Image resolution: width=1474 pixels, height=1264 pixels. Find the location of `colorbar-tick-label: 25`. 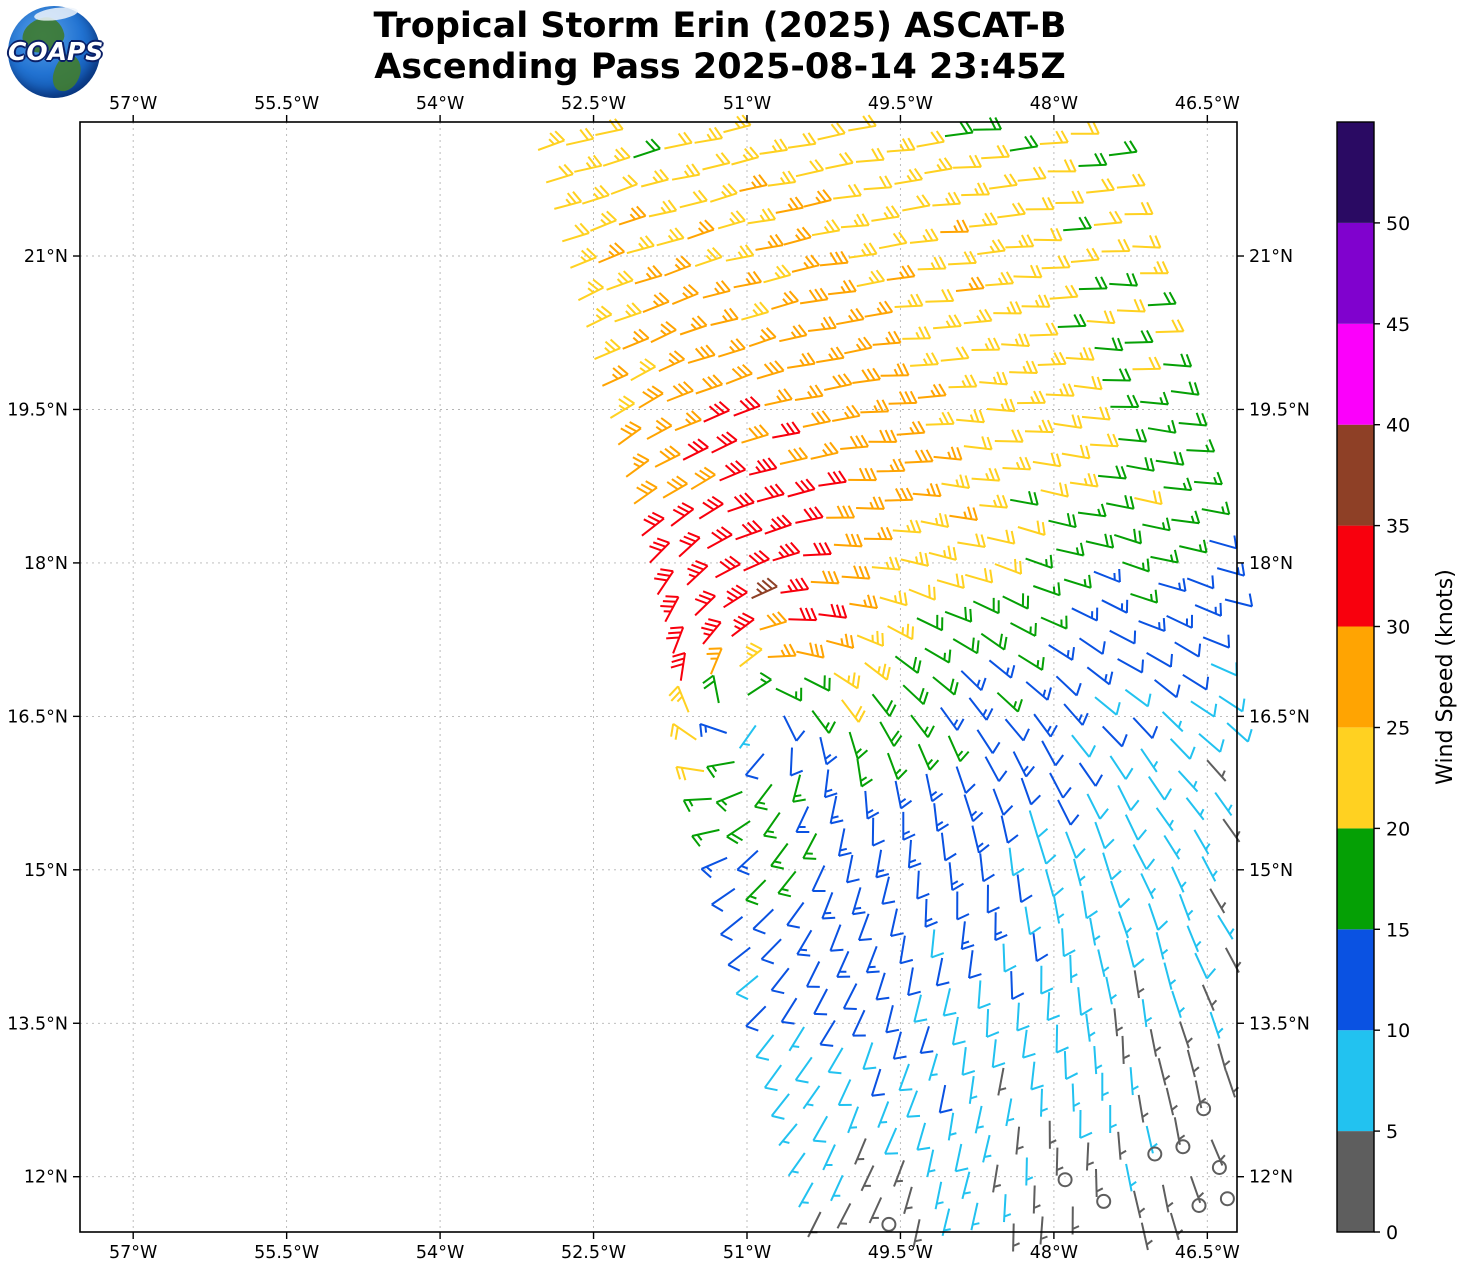

colorbar-tick-label: 25 is located at coordinates (1398, 729).